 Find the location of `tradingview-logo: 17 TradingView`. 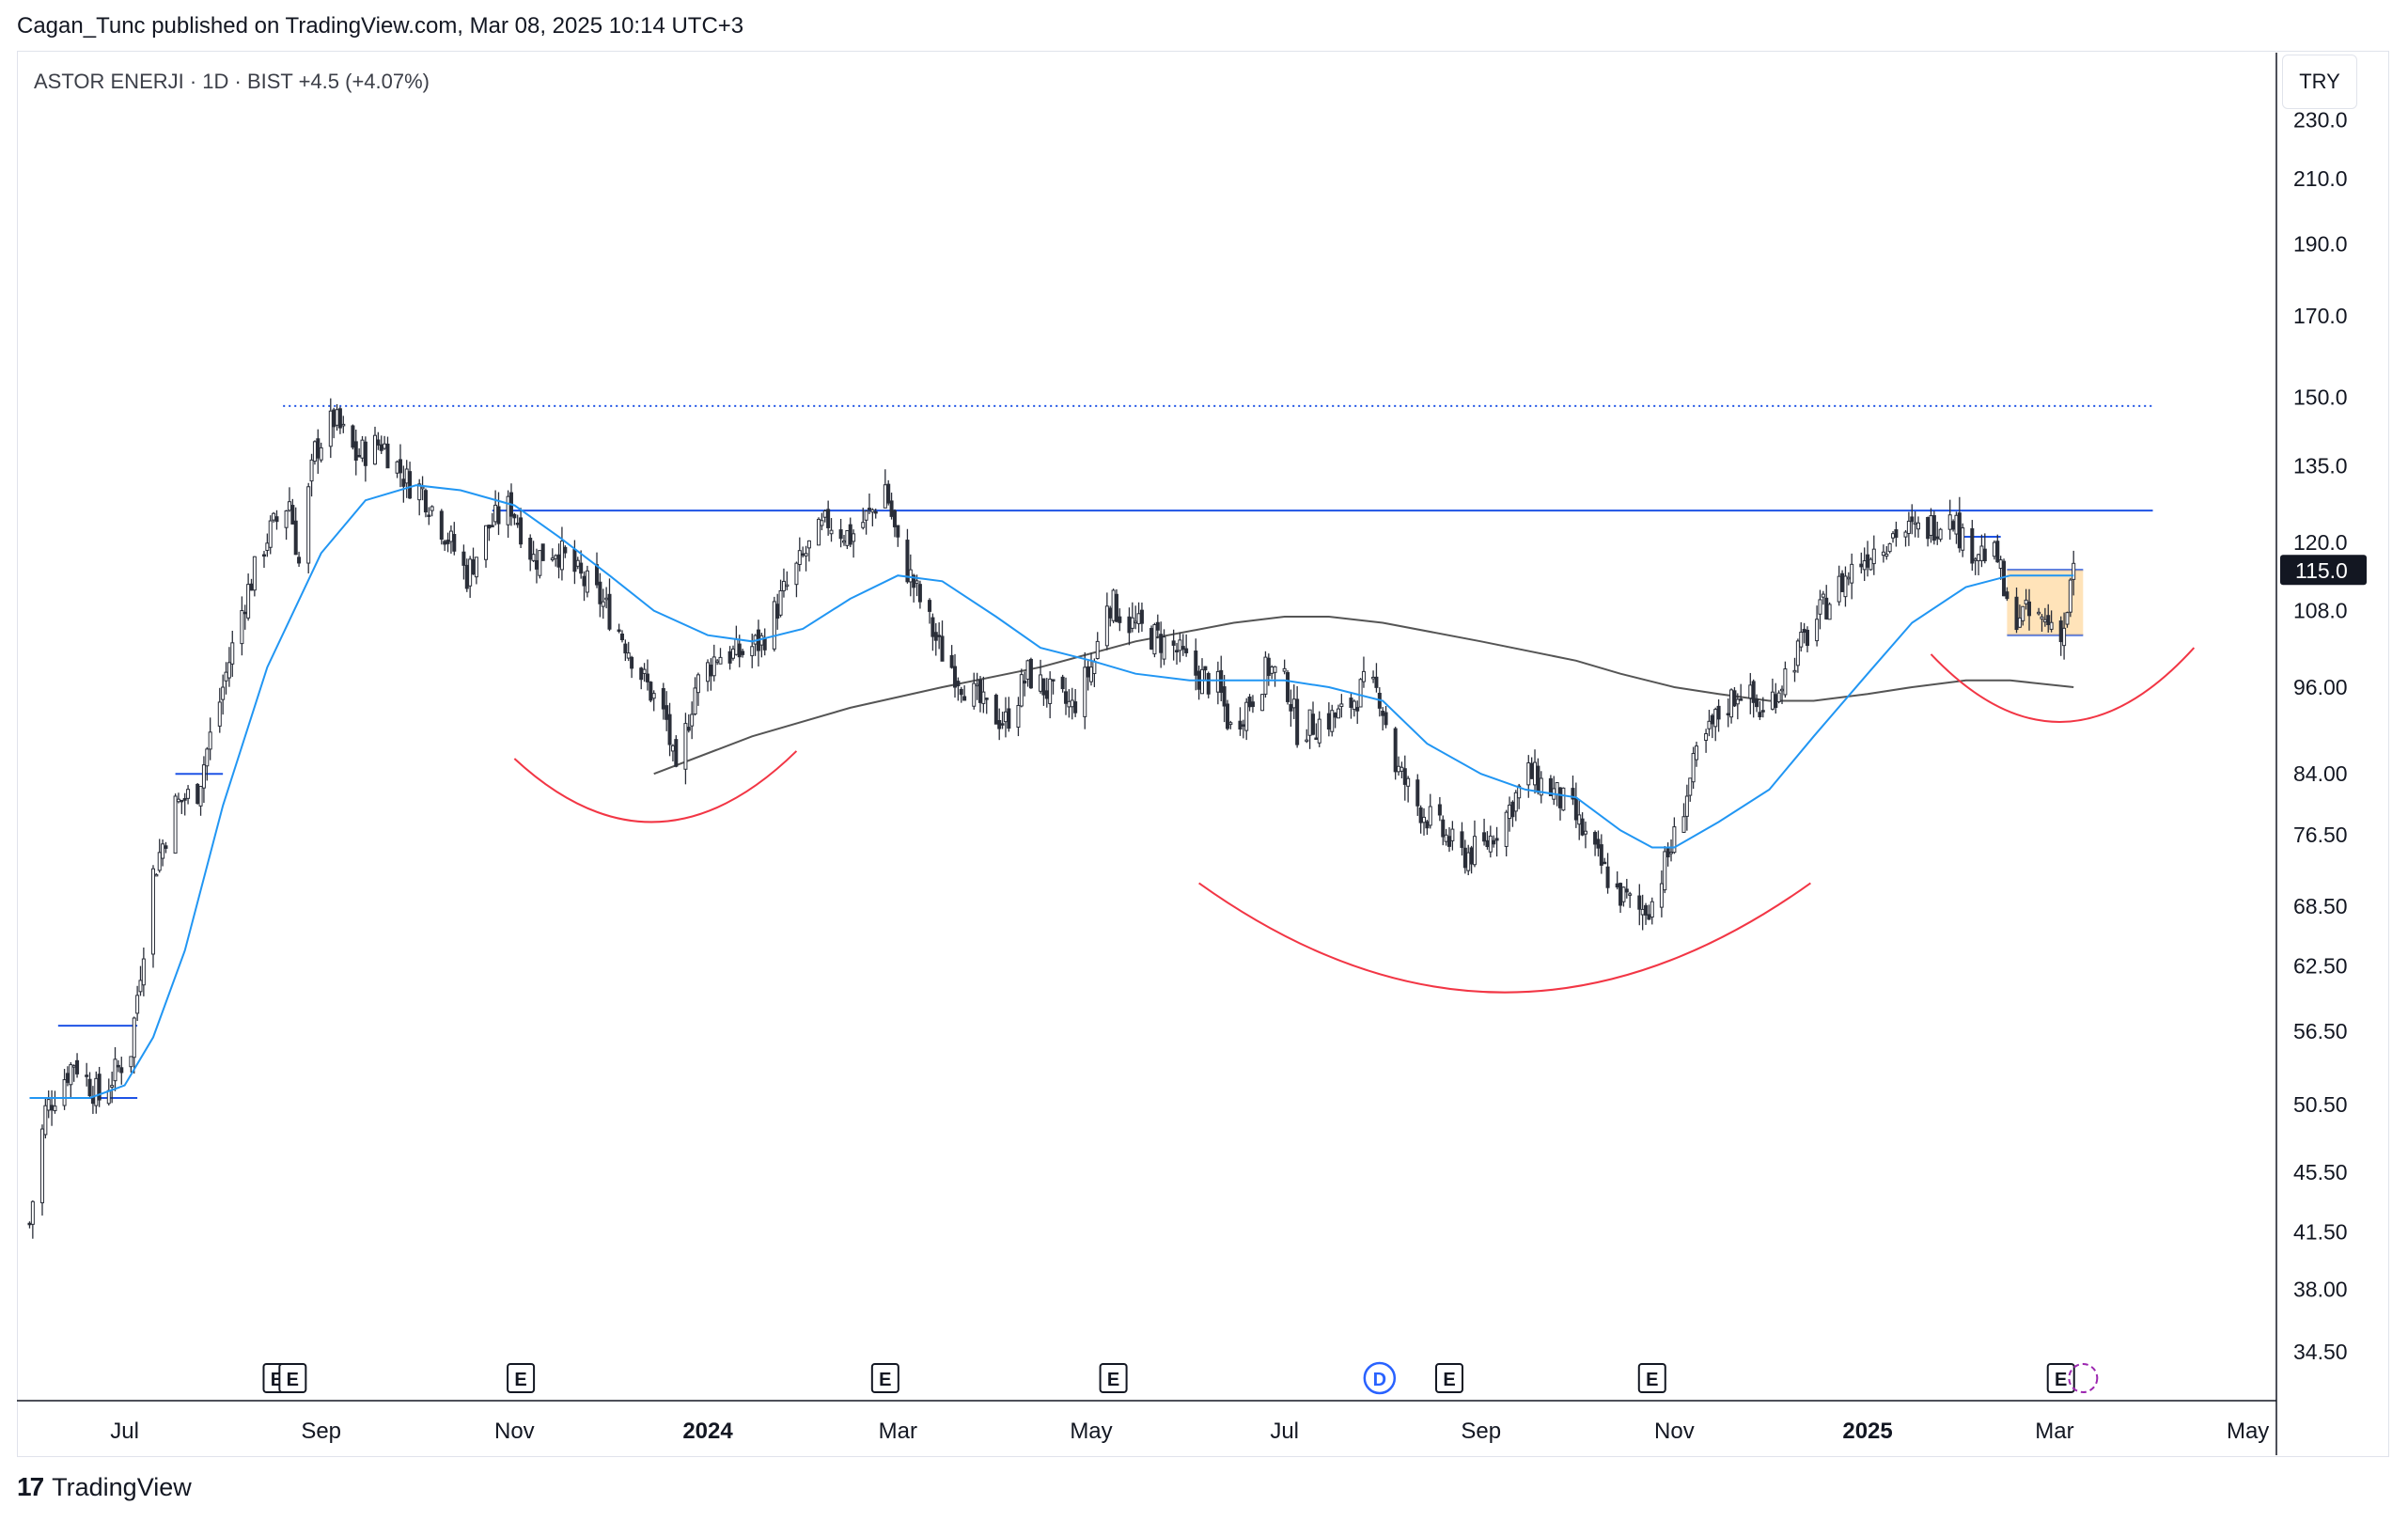

tradingview-logo: 17 TradingView is located at coordinates (104, 1487).